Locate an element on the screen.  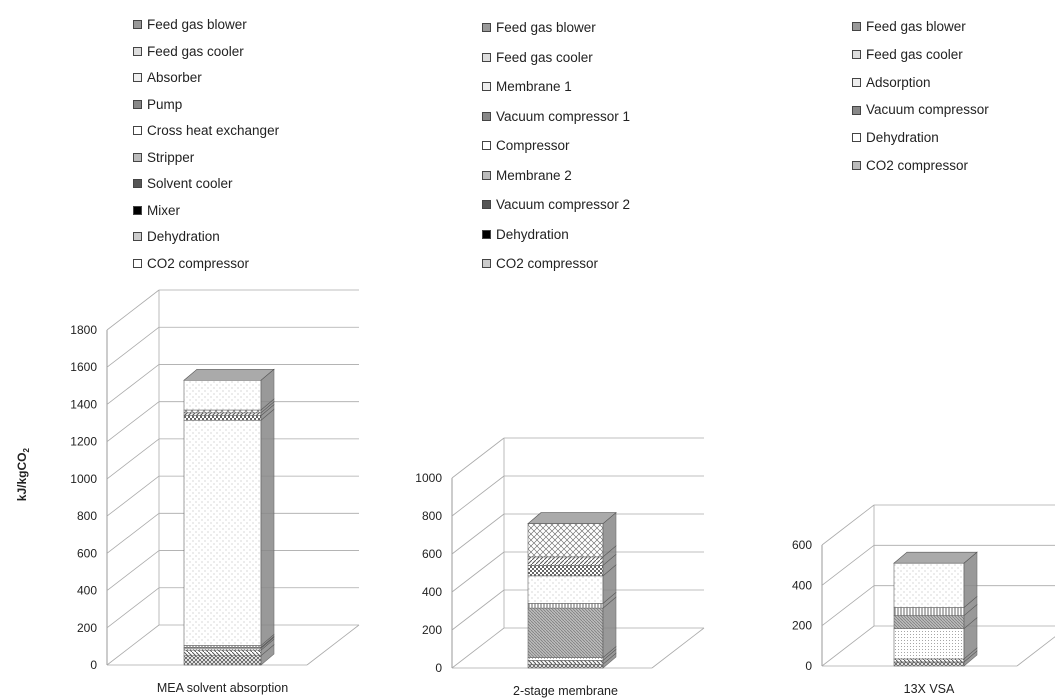
legend-label: Mixer is located at coordinates (163, 210).